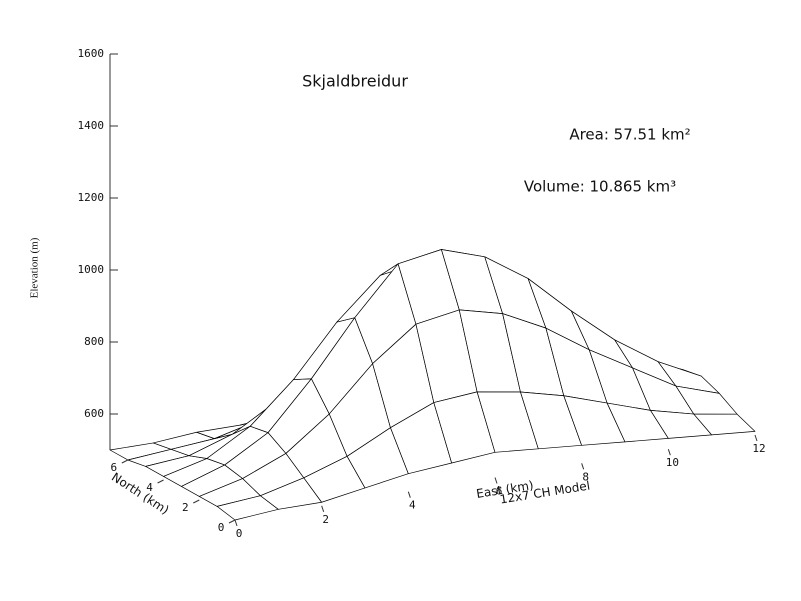  What do you see at coordinates (672, 462) in the screenshot?
I see `x-tick-label: 10` at bounding box center [672, 462].